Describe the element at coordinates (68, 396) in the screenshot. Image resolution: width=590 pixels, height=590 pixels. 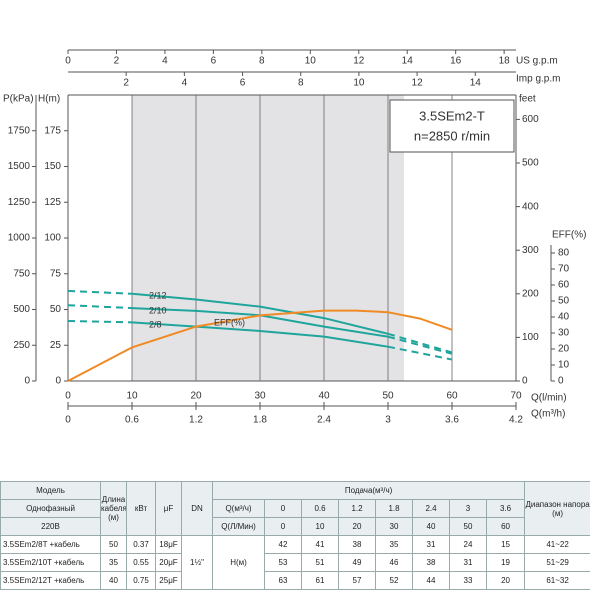
I see `x-tick-label: 0` at that location.